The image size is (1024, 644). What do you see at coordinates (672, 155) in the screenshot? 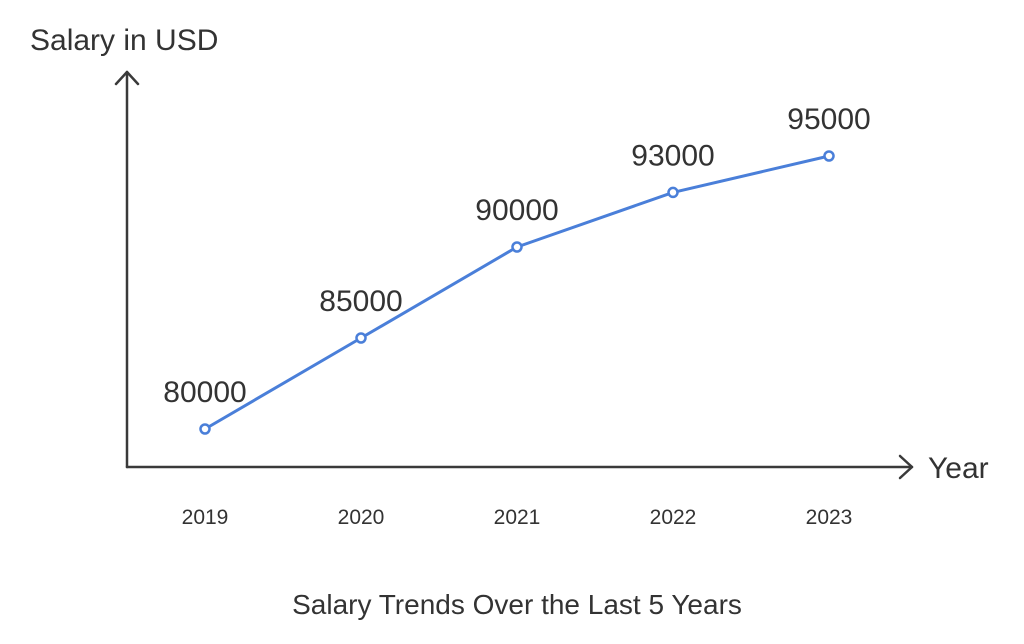
I see `data-label-2022: 93000` at bounding box center [672, 155].